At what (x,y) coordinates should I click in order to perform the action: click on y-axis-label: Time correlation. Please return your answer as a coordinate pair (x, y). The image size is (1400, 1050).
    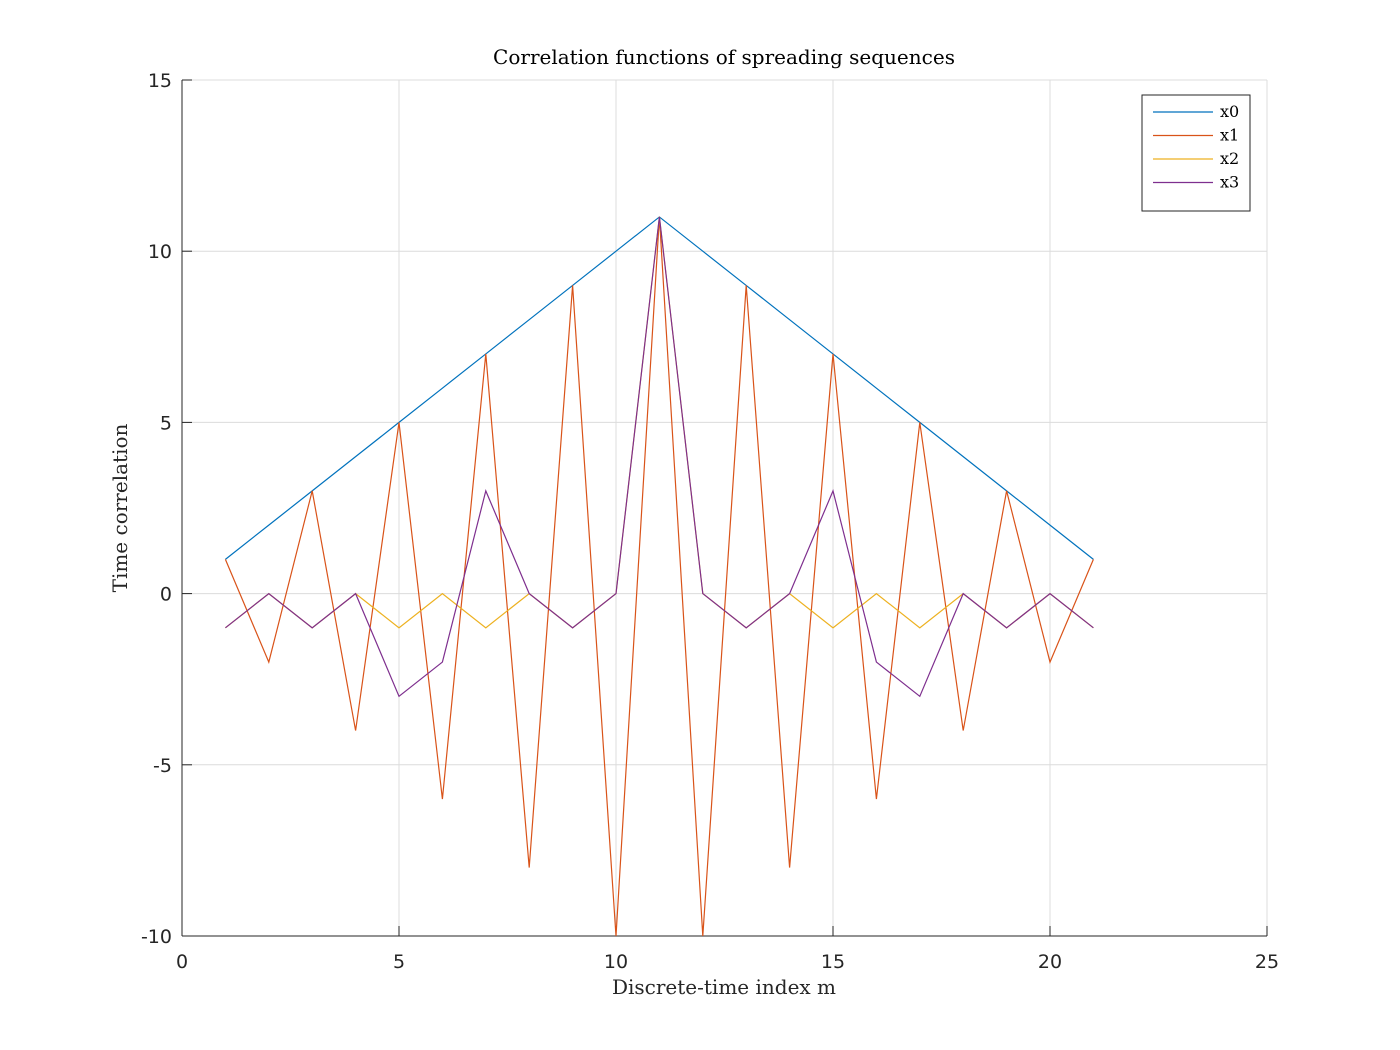
    Looking at the image, I should click on (120, 508).